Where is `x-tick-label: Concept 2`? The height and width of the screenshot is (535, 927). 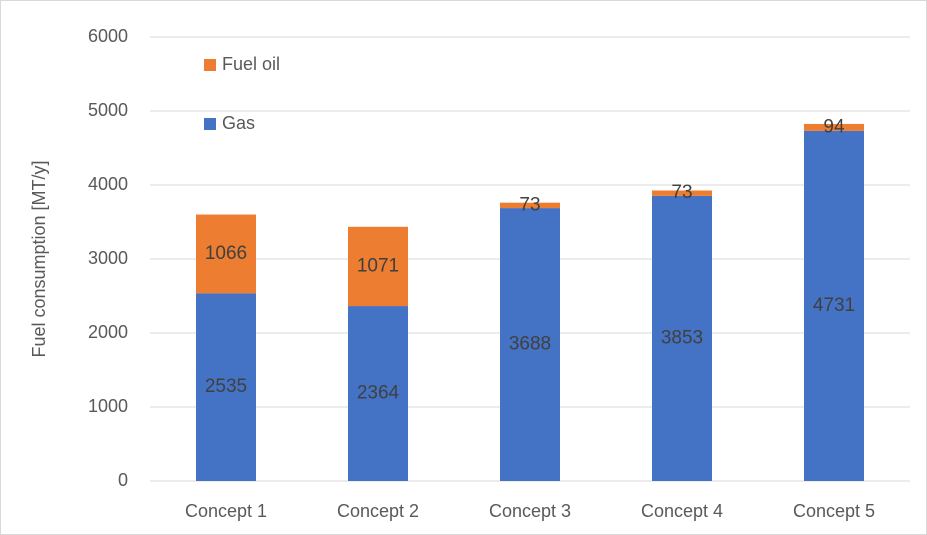
x-tick-label: Concept 2 is located at coordinates (378, 511).